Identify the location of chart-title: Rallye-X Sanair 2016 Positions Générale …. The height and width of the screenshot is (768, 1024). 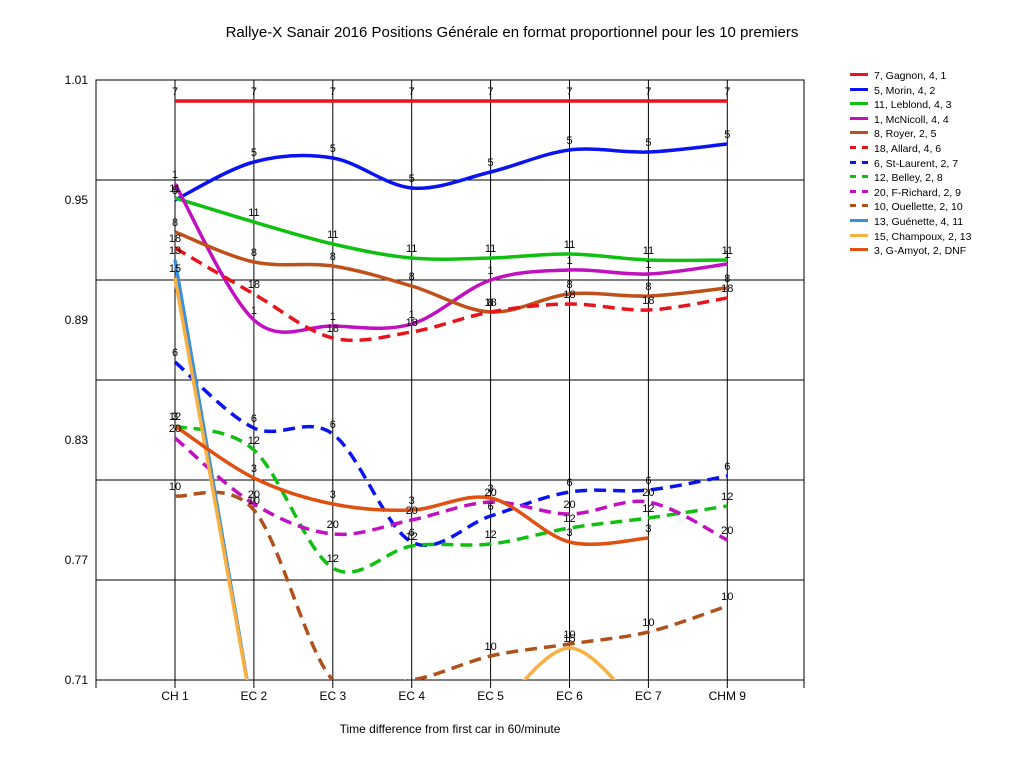
(512, 32).